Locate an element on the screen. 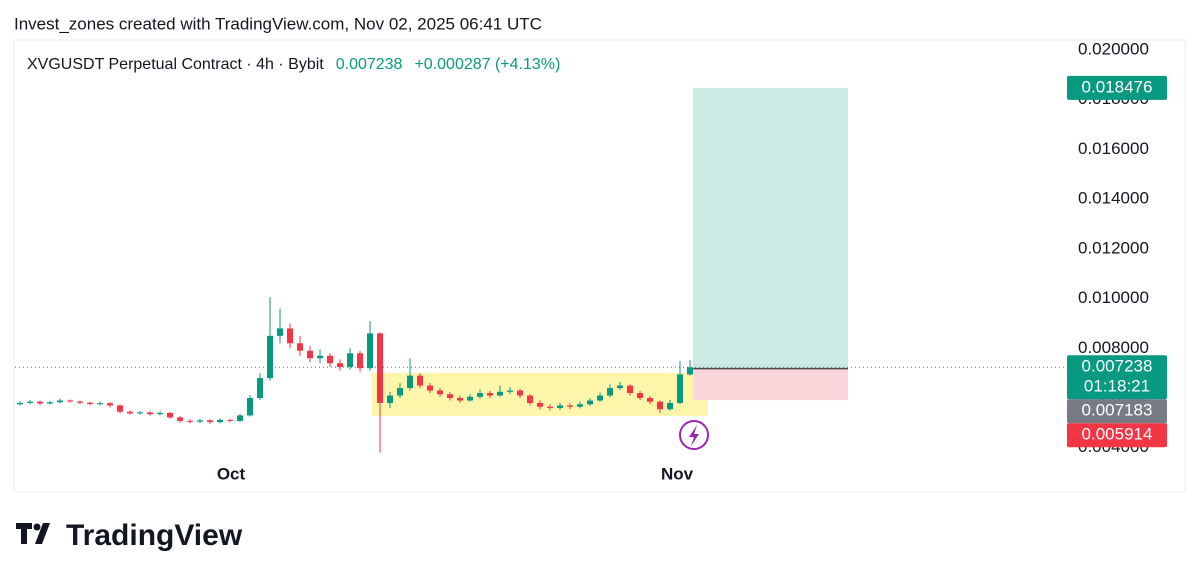 This screenshot has width=1200, height=580. loss-zone is located at coordinates (770, 384).